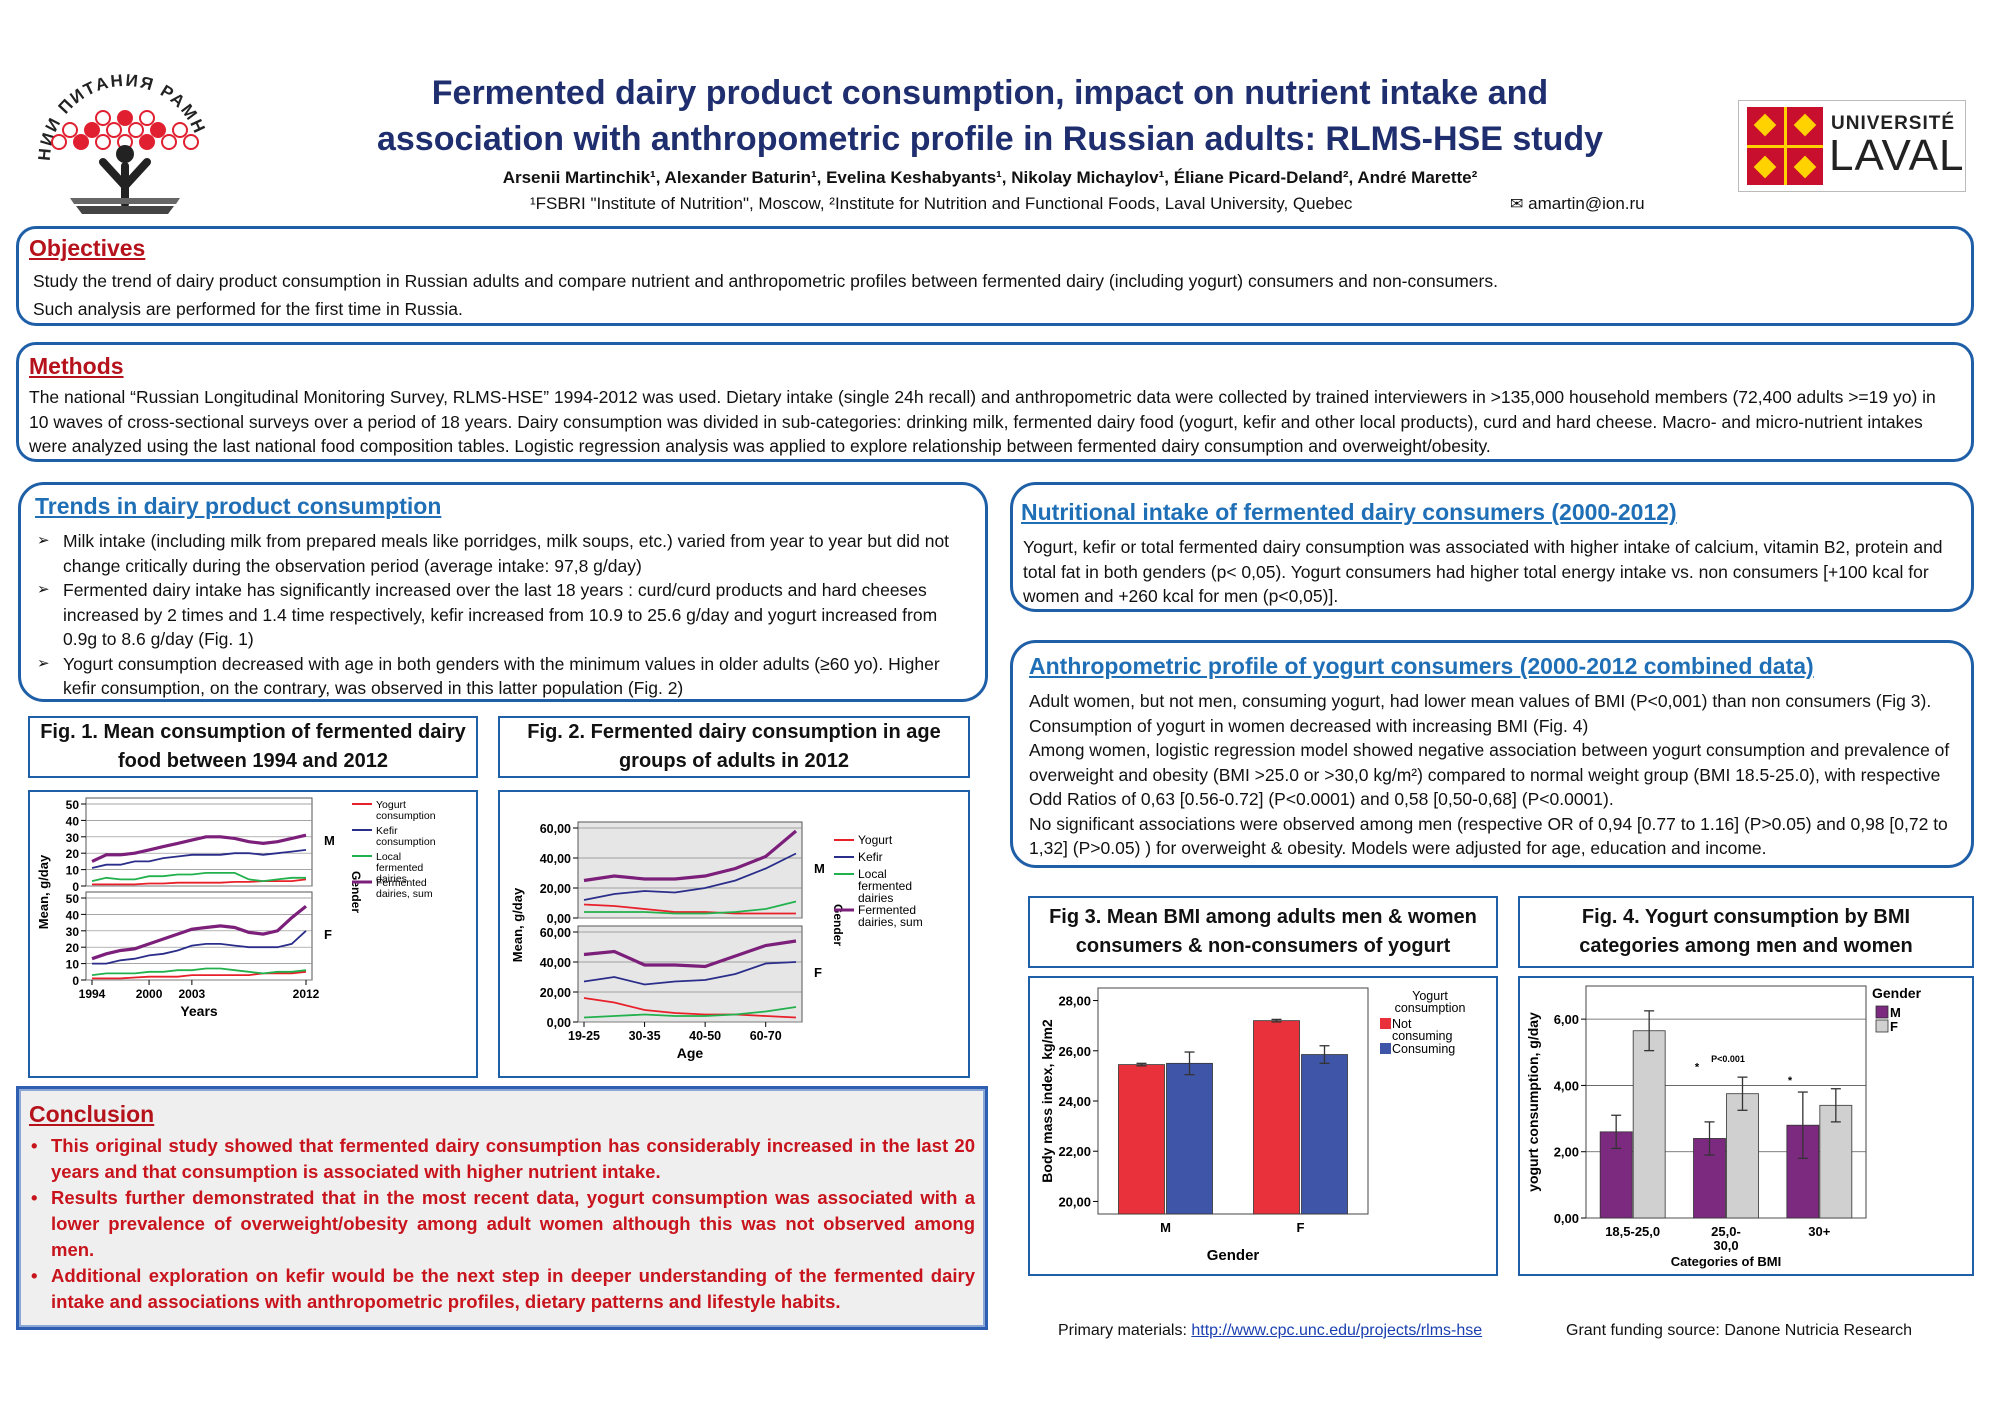 The height and width of the screenshot is (1412, 1994). Describe the element at coordinates (238, 506) in the screenshot. I see `trends-title: Trends in dairy product consumption` at that location.